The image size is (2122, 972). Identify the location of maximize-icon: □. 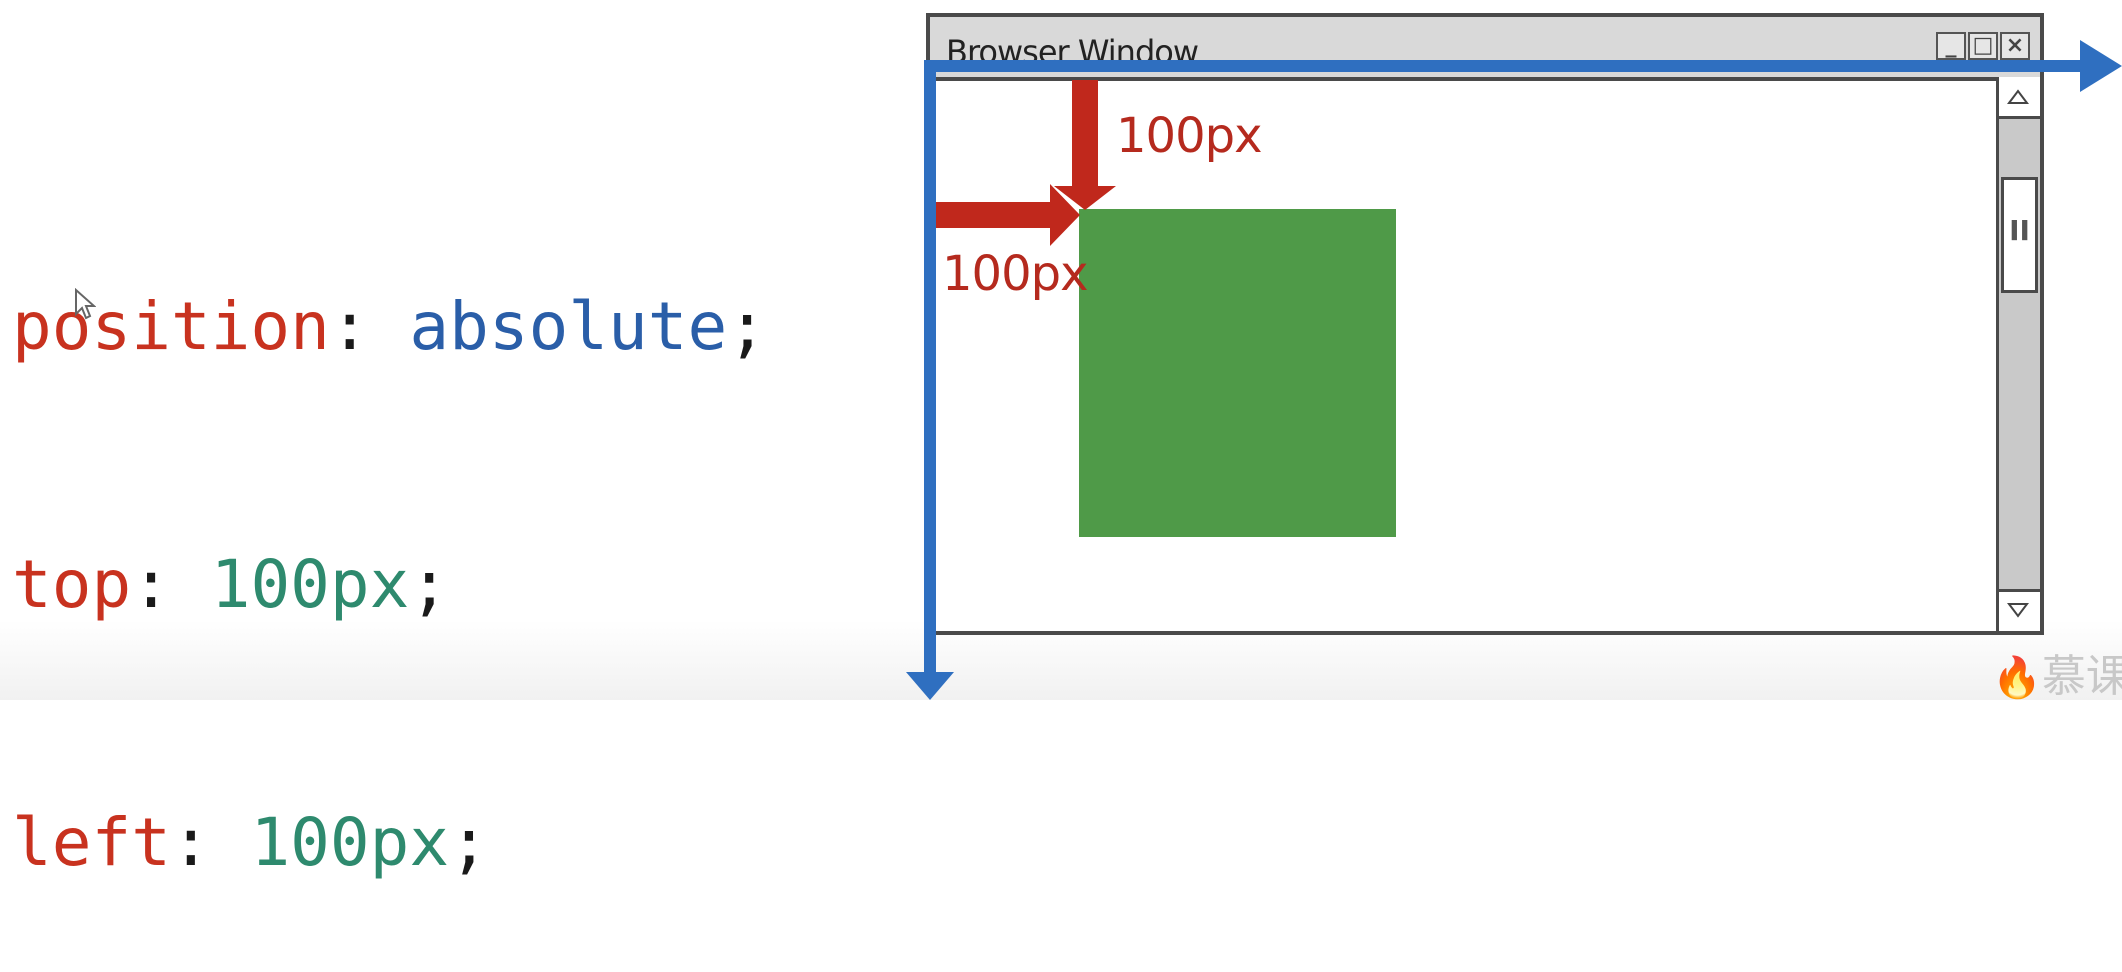
(1983, 46).